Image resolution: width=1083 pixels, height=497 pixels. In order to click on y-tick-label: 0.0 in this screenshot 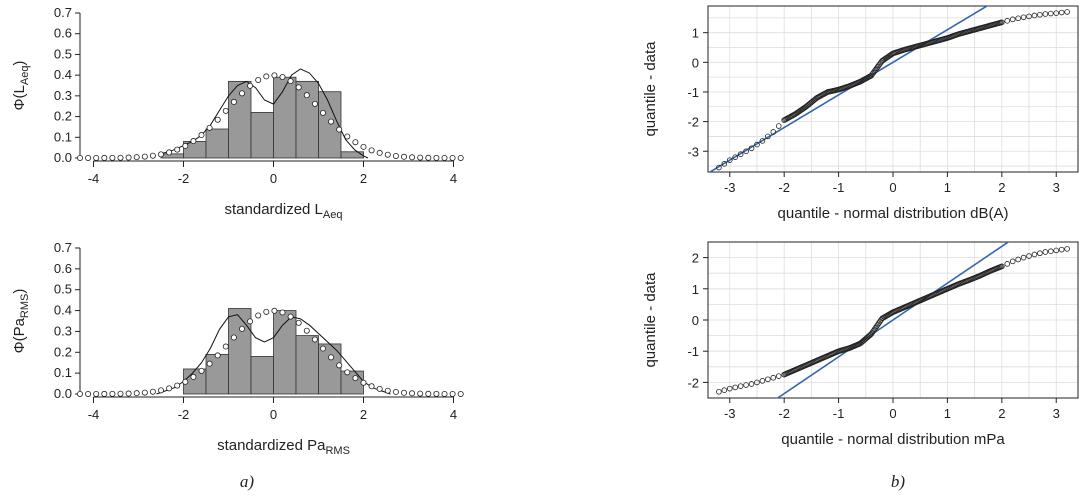, I will do `click(63, 393)`.